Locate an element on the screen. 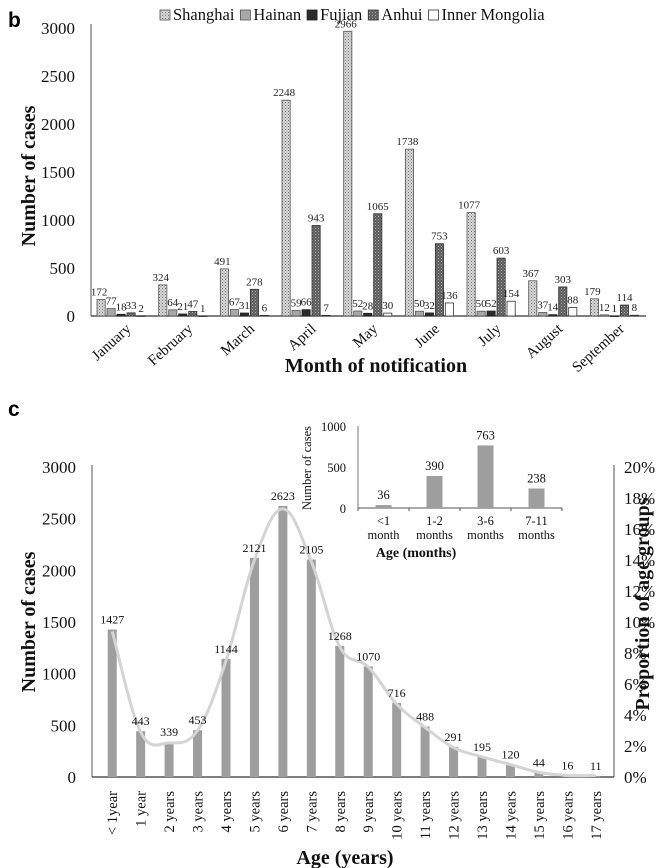  y-tick-label-b: 2000 is located at coordinates (58, 124).